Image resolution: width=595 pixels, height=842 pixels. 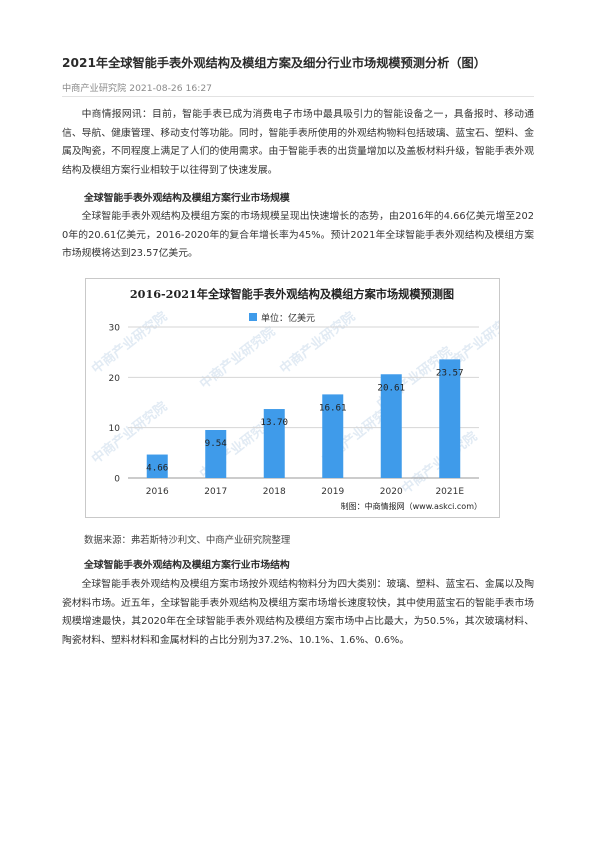 I want to click on grid-layer: 0 10 20 30, so click(x=294, y=404).